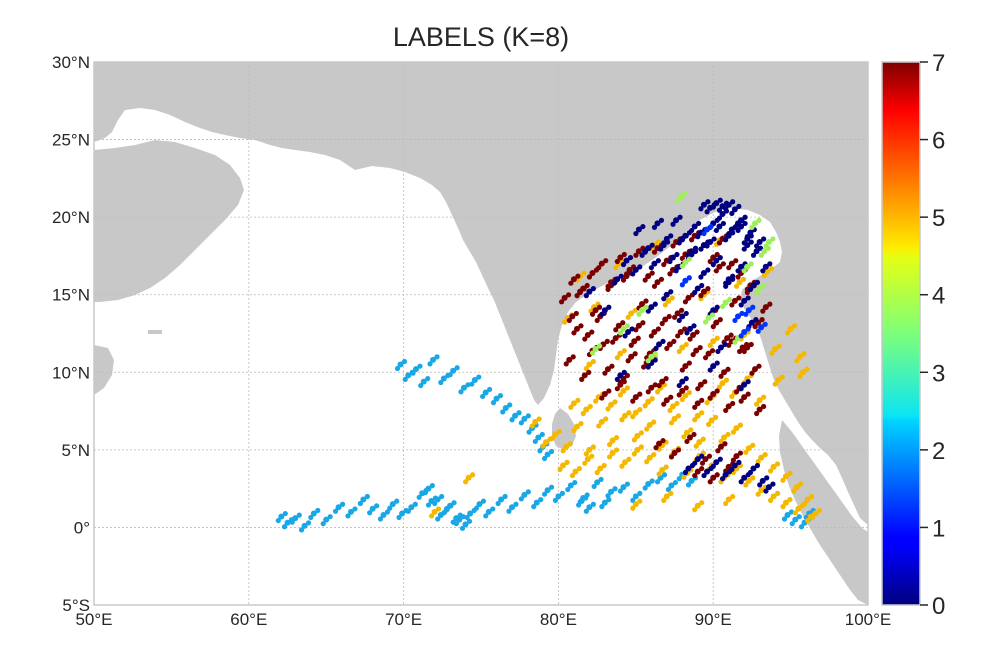 Image resolution: width=1007 pixels, height=657 pixels. I want to click on colorbar-tick-label: 6, so click(938, 141).